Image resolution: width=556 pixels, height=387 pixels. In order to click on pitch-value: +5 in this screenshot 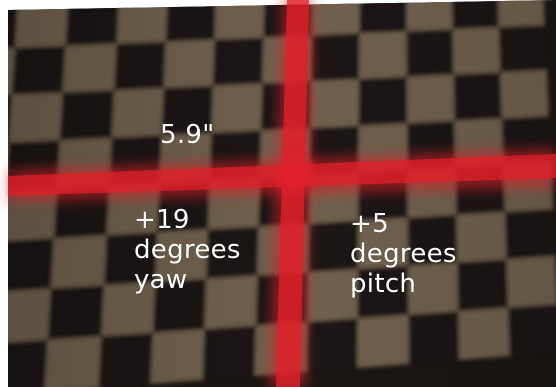, I will do `click(369, 224)`.